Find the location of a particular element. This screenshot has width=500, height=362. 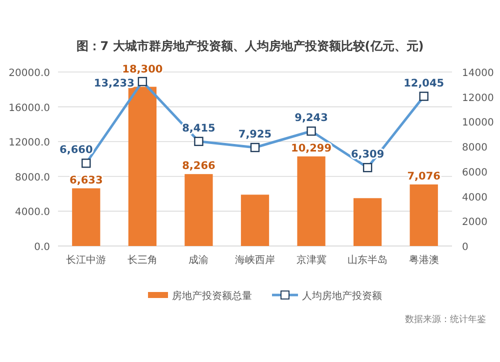

y-tick-label: 4000.0 is located at coordinates (32, 212).